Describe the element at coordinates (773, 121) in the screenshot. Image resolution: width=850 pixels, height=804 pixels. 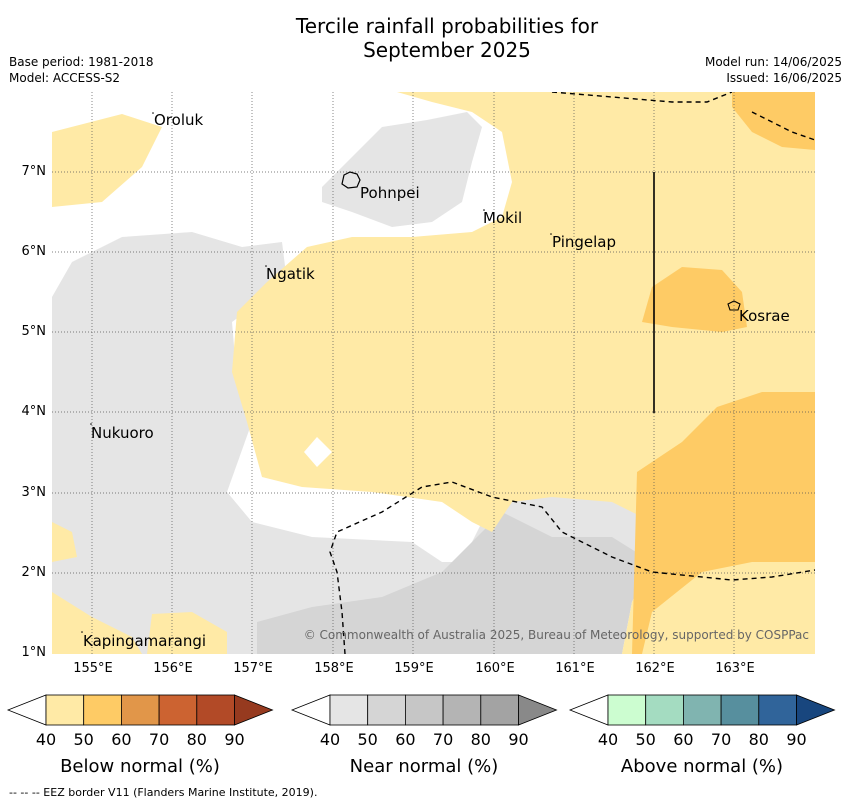
I see `below-normal-50-ne` at that location.